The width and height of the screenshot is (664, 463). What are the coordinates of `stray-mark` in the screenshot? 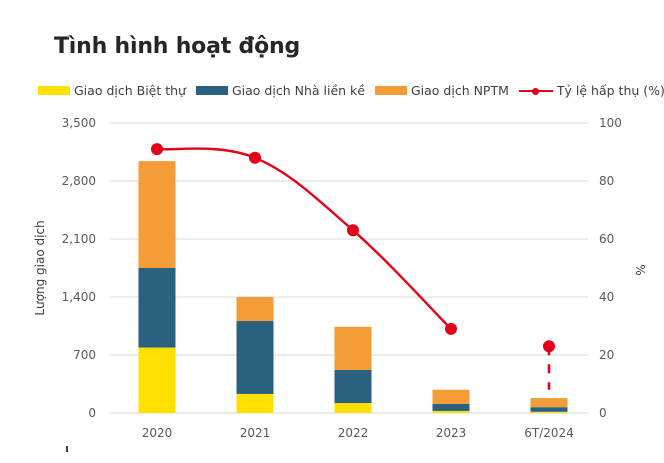 It's located at (67, 449).